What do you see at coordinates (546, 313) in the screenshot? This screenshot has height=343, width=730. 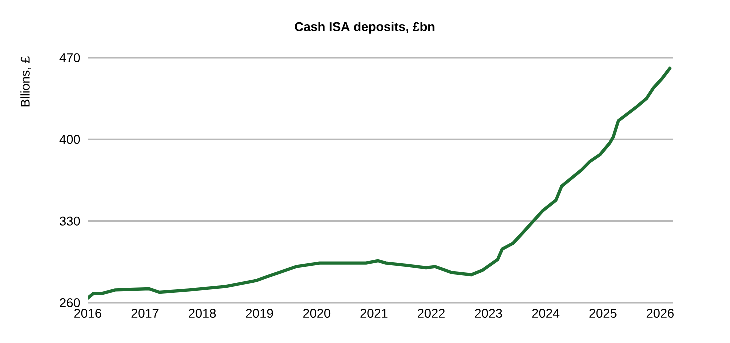 I see `x-tick-label: 2024` at bounding box center [546, 313].